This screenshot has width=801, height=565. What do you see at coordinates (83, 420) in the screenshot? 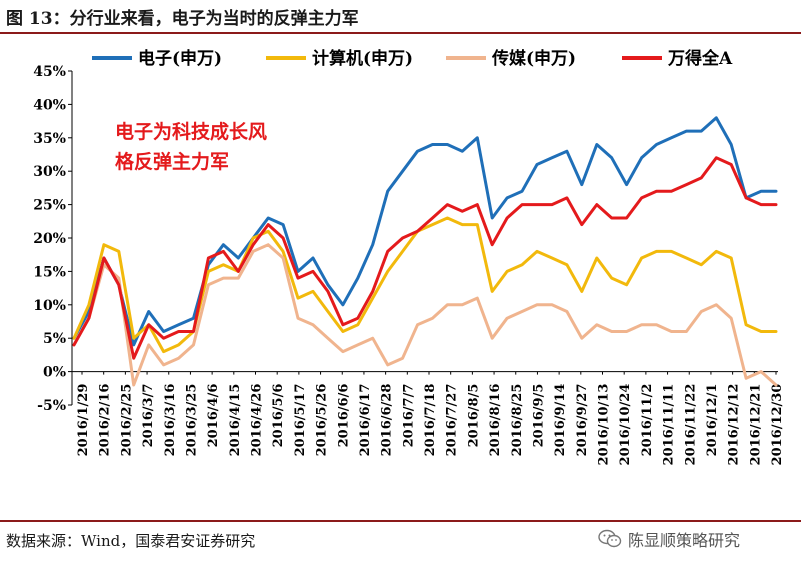
I see `x-tick-label: 2016/1/29` at bounding box center [83, 420].